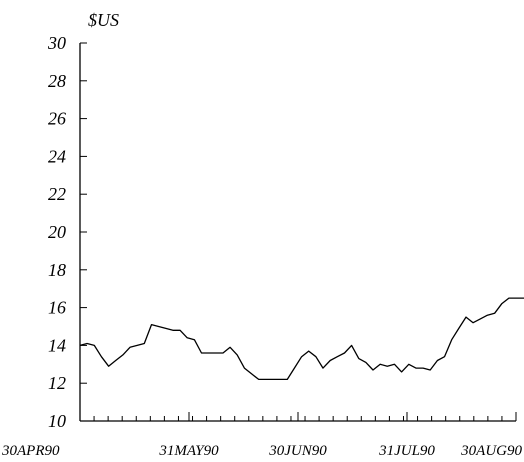 Image resolution: width=524 pixels, height=462 pixels. I want to click on x-axis-ticks, so click(298, 416).